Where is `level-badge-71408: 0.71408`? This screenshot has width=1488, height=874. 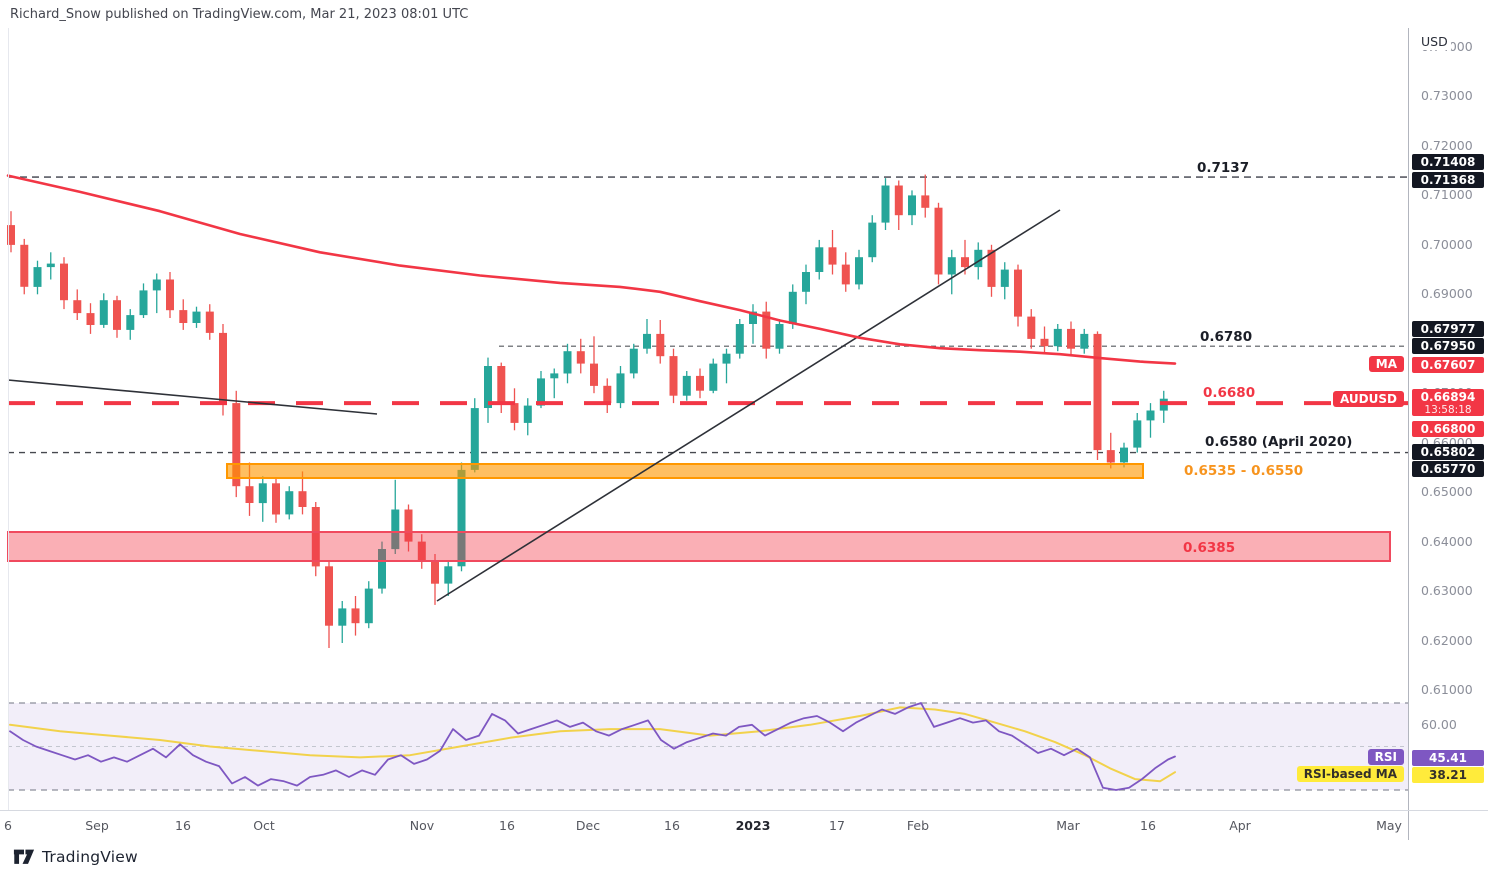 level-badge-71408: 0.71408 is located at coordinates (1448, 162).